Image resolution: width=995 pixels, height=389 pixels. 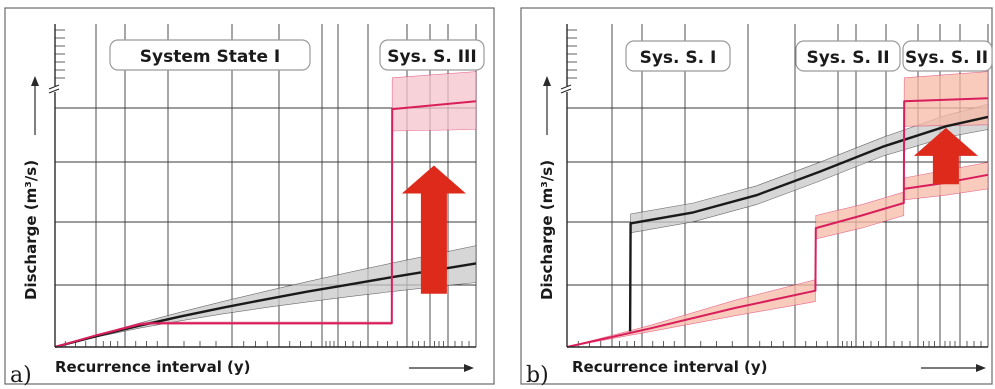 I want to click on panel-b-state-label-1: Sys. S. I, so click(x=678, y=58).